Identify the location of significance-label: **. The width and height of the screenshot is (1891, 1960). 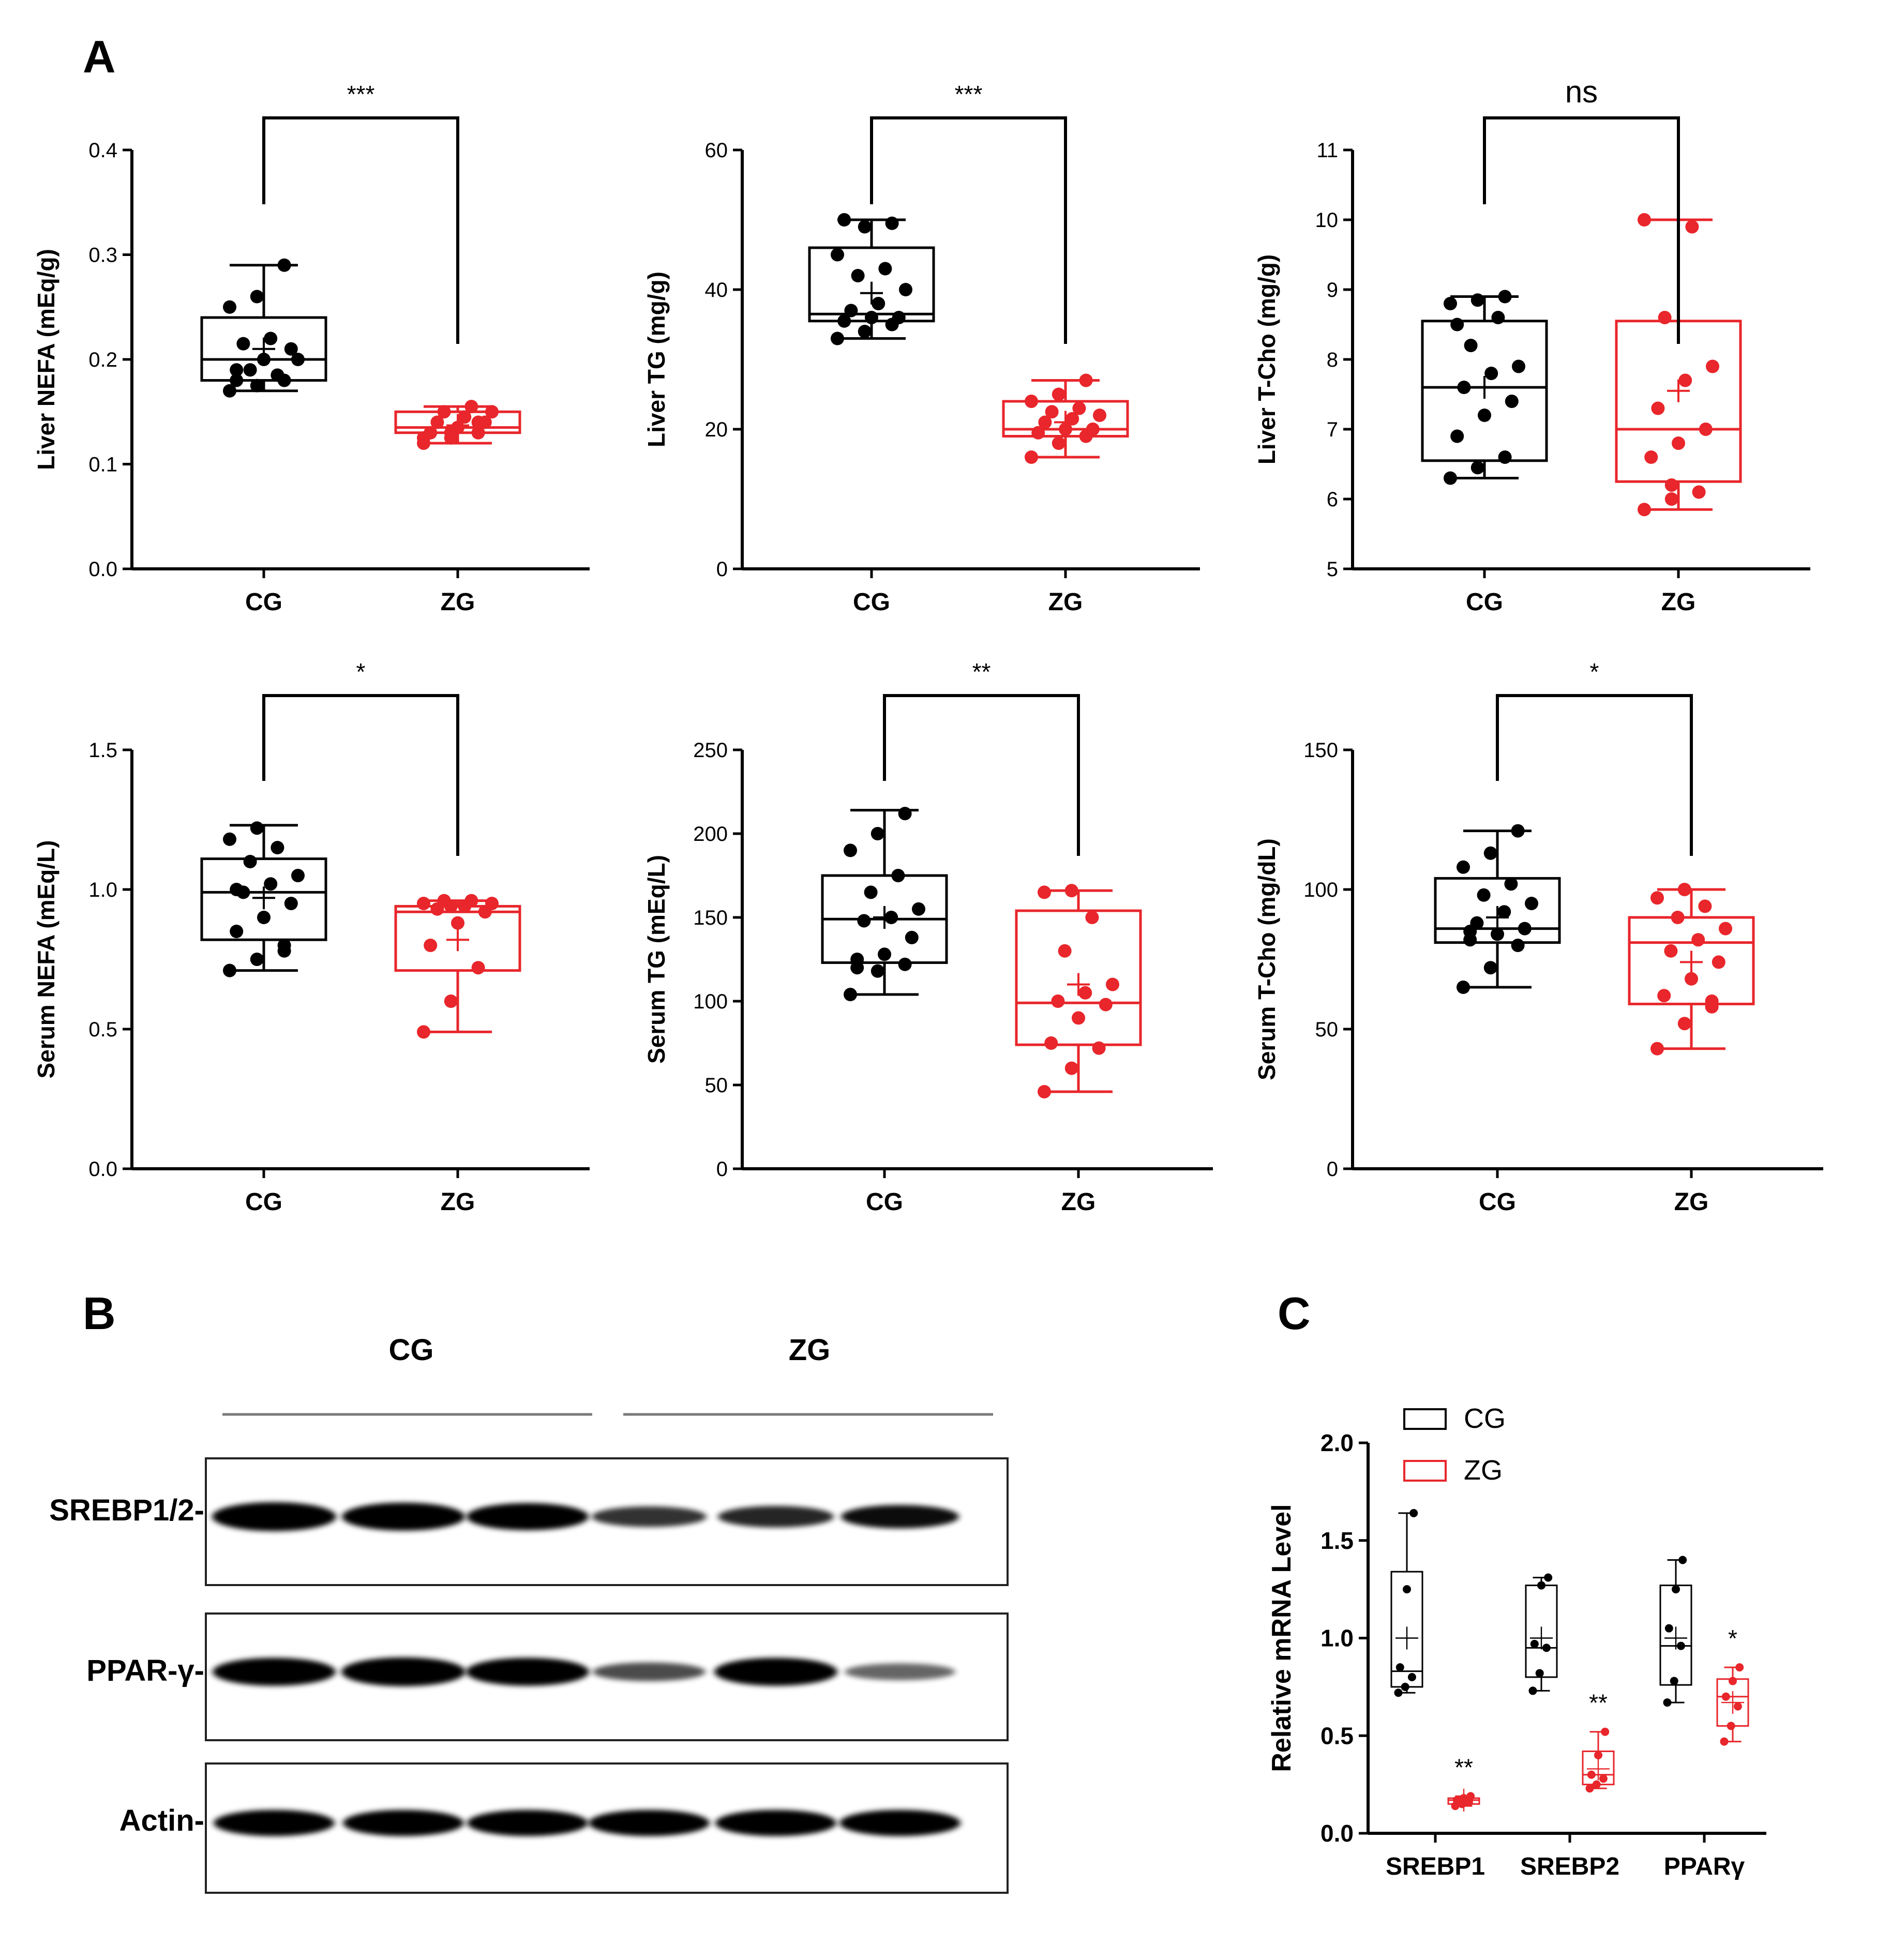
(1463, 1767).